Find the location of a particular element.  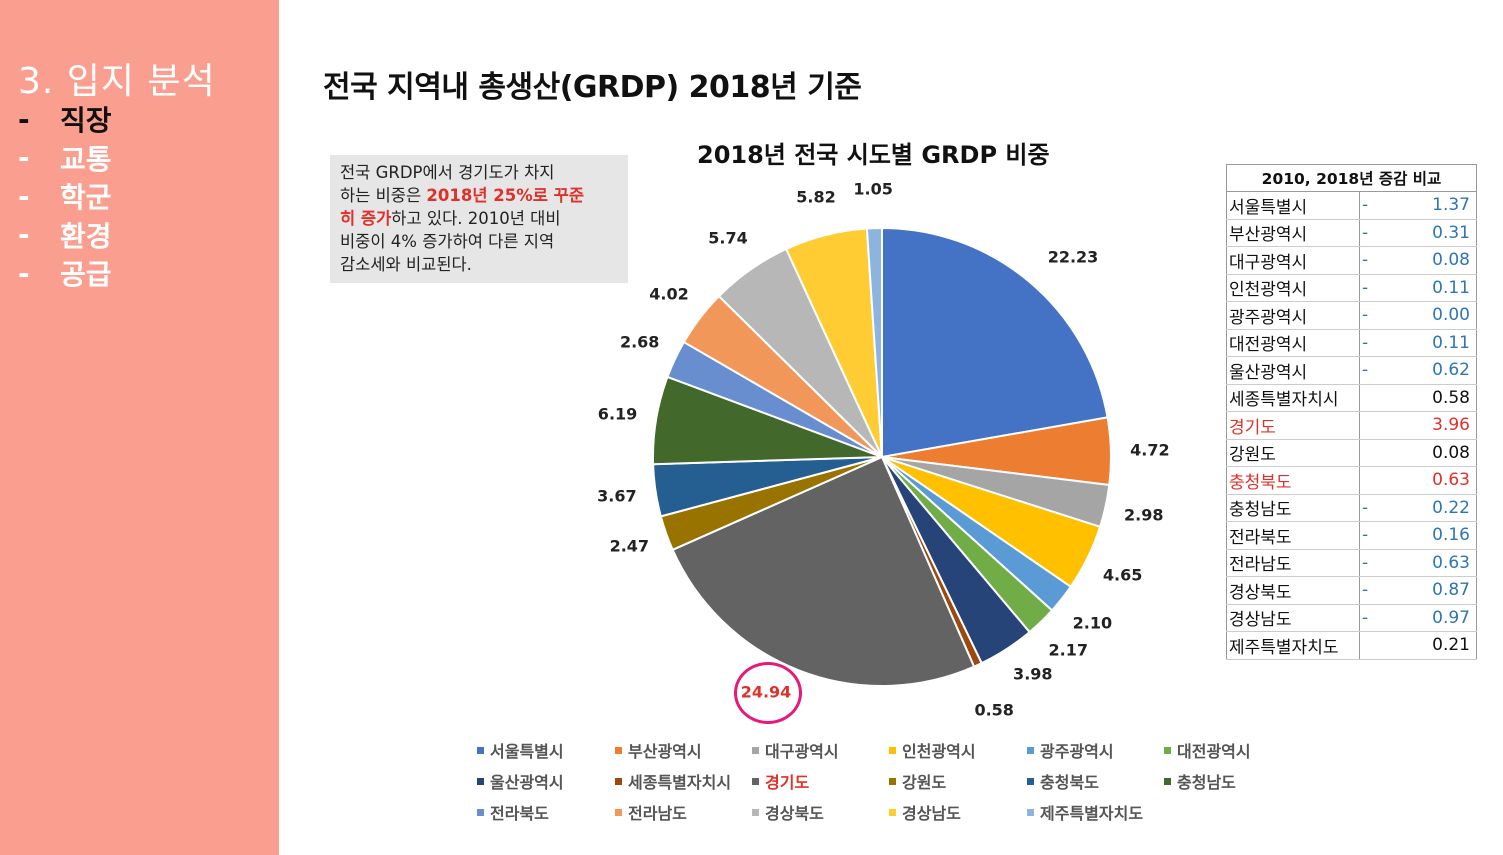

legend-label: 경상남도 is located at coordinates (931, 813).